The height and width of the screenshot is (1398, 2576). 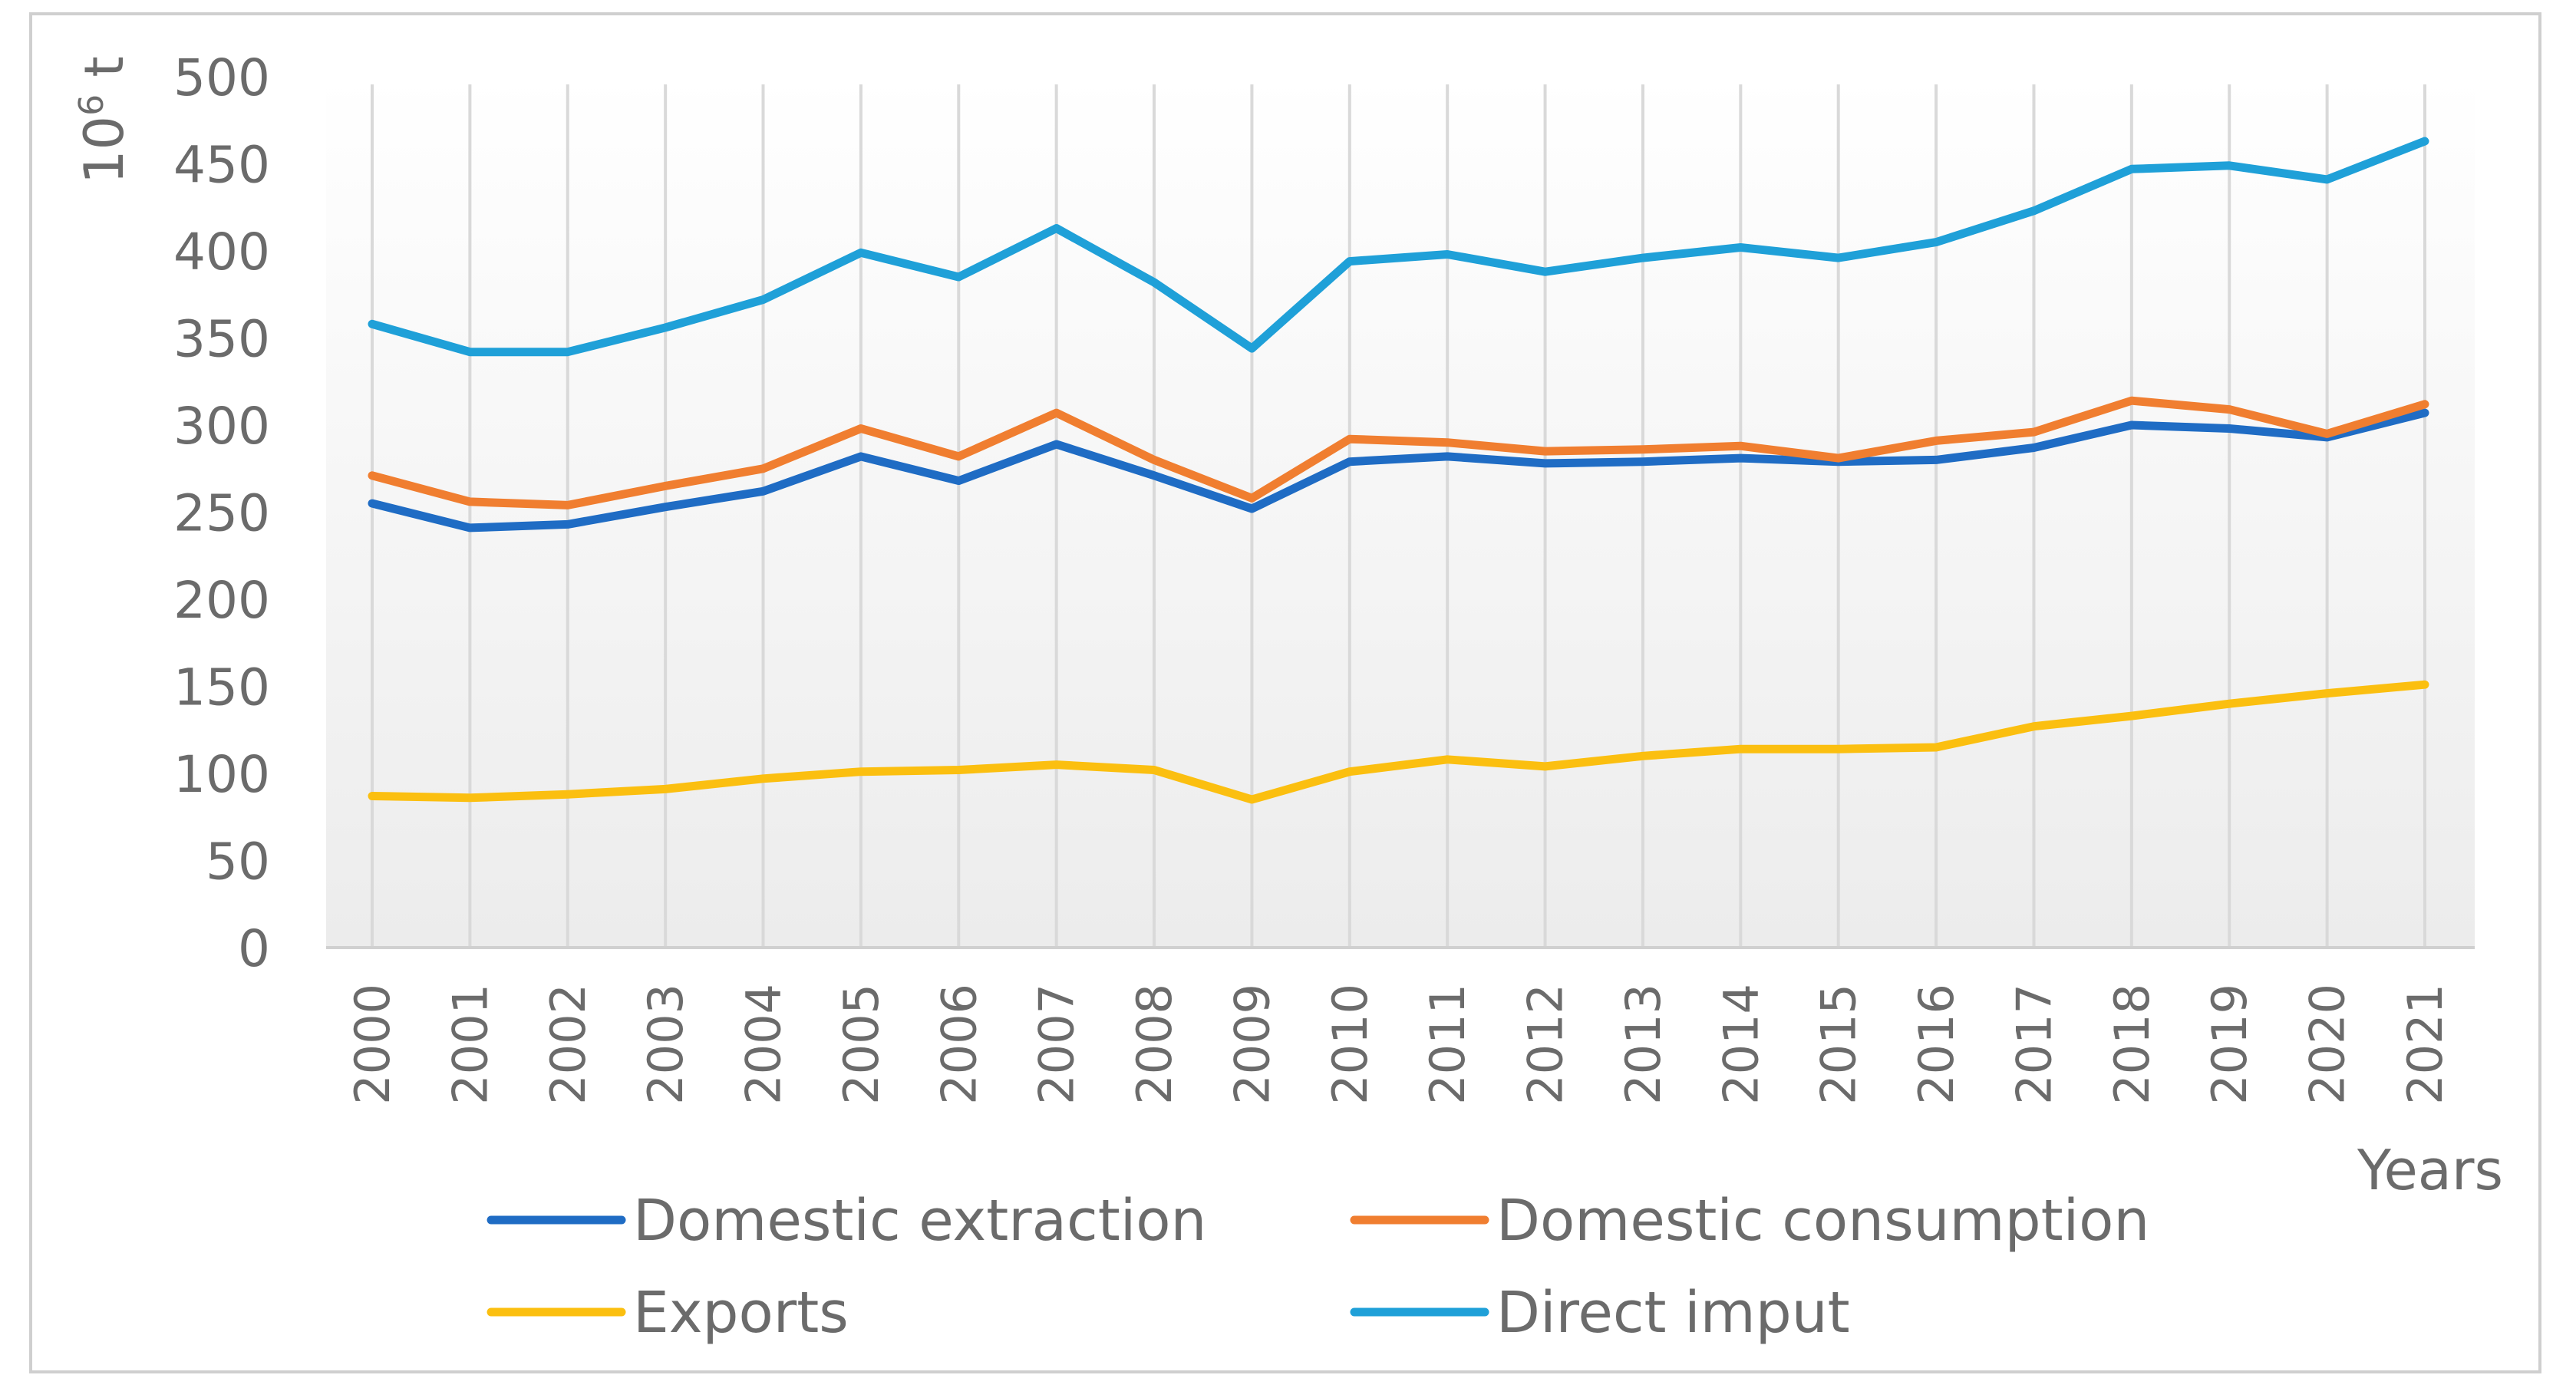 What do you see at coordinates (666, 1044) in the screenshot?
I see `x-tick-label: 2003` at bounding box center [666, 1044].